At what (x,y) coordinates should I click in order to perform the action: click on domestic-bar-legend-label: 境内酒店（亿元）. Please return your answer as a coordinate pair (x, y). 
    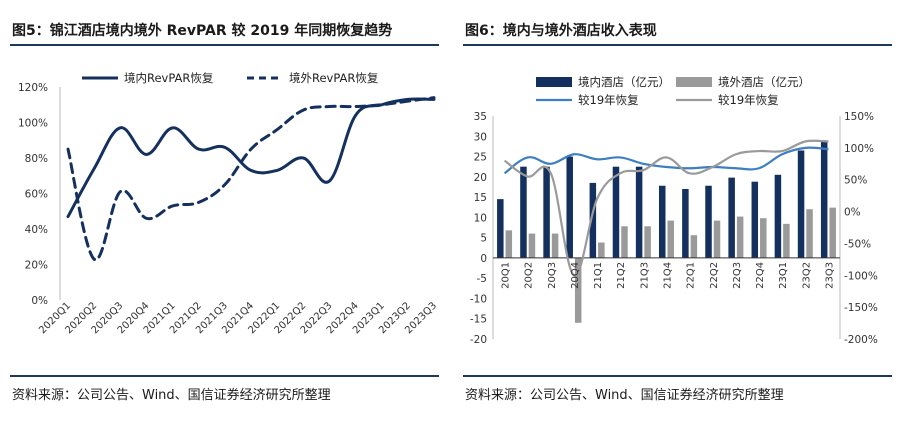
    Looking at the image, I should click on (624, 82).